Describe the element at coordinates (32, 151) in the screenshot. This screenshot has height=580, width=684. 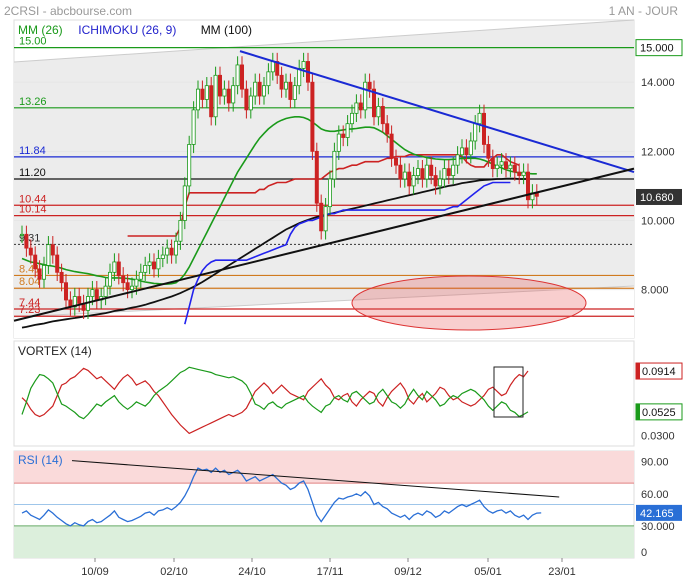
I see `price-level-label: 11.84` at that location.